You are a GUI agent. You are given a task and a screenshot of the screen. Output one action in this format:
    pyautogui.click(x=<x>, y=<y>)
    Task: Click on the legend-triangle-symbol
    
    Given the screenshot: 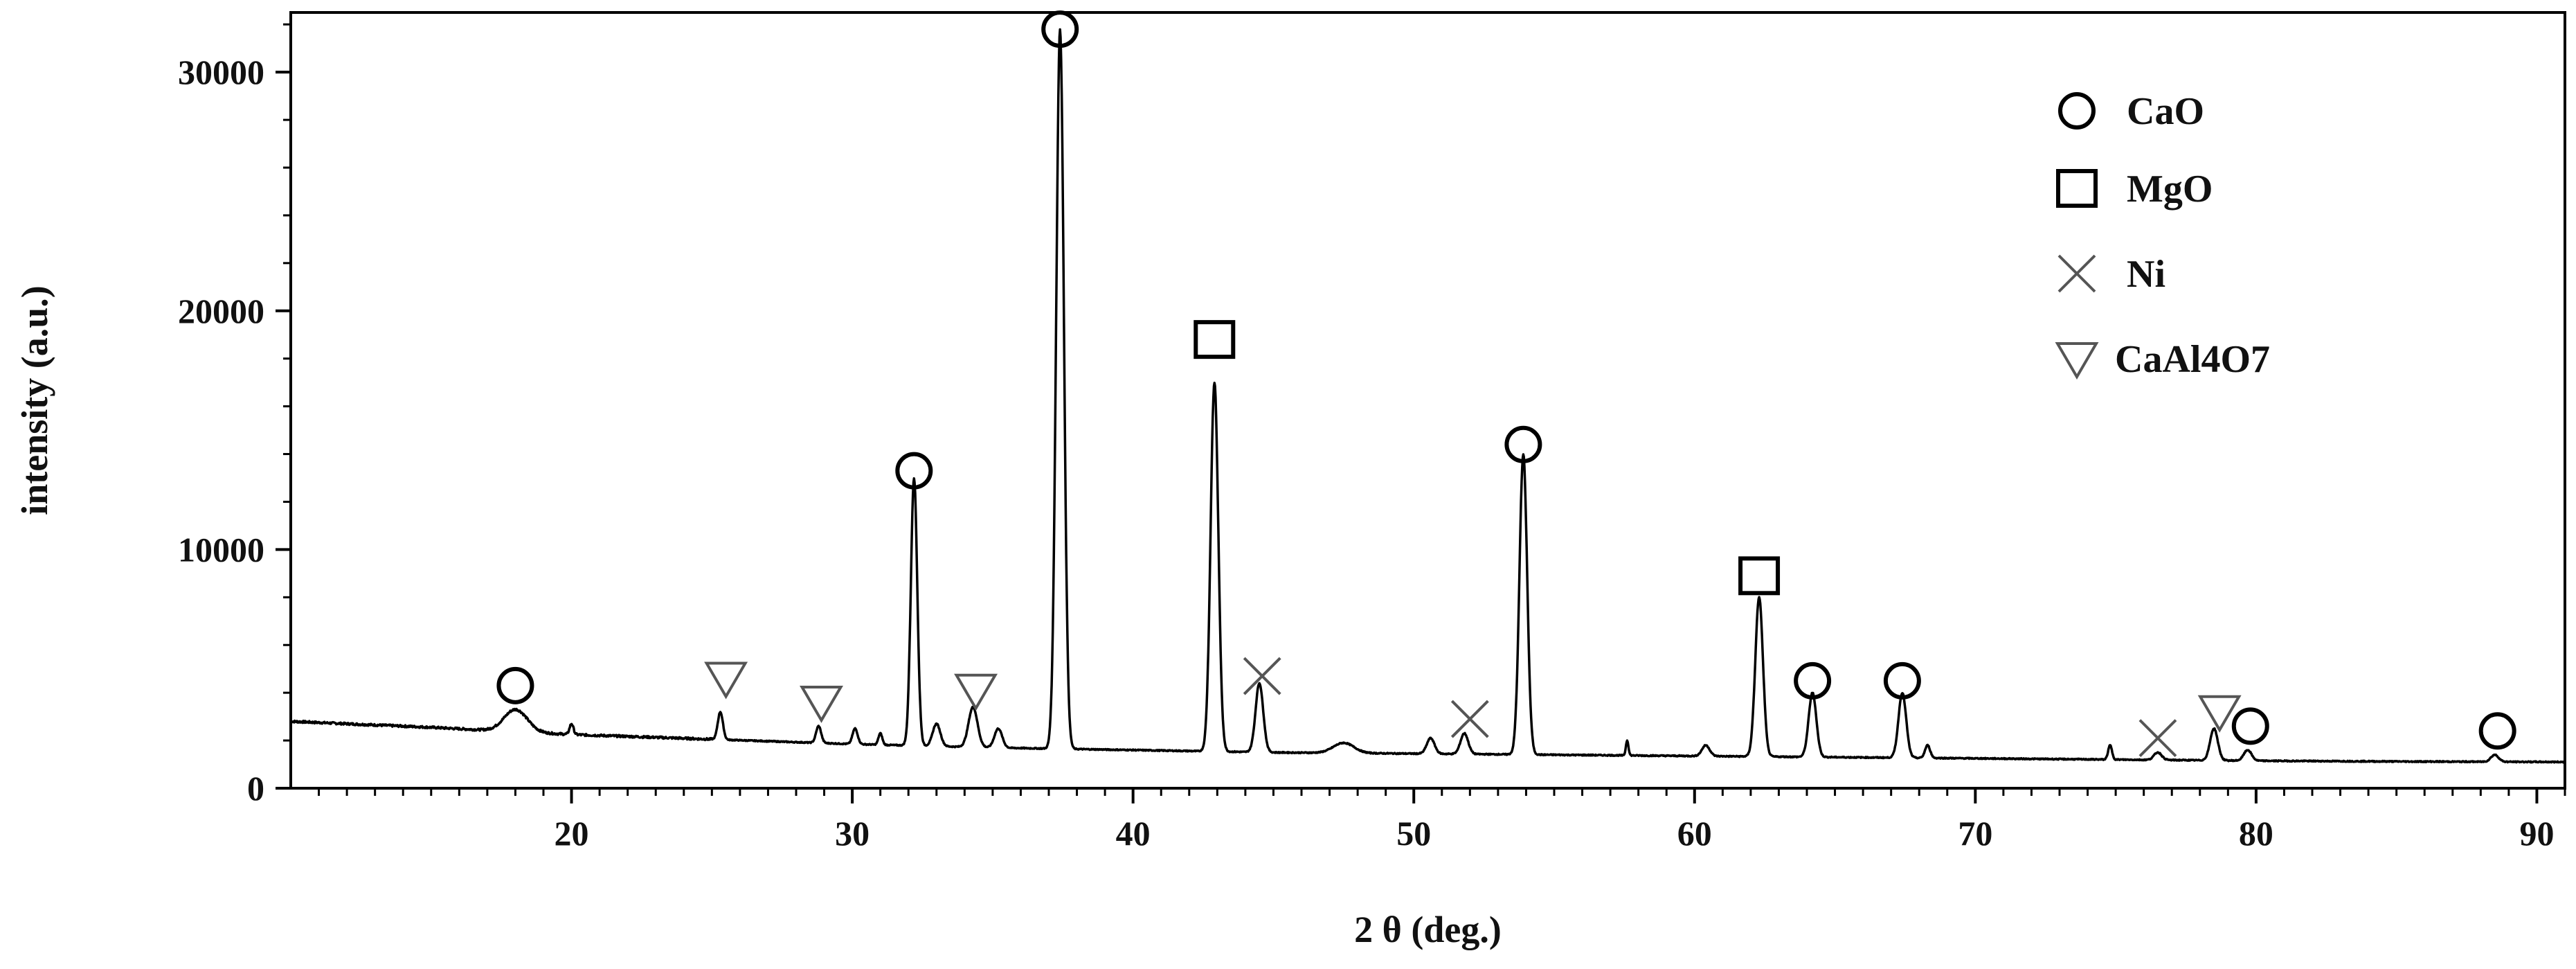 What is the action you would take?
    pyautogui.click(x=2077, y=361)
    